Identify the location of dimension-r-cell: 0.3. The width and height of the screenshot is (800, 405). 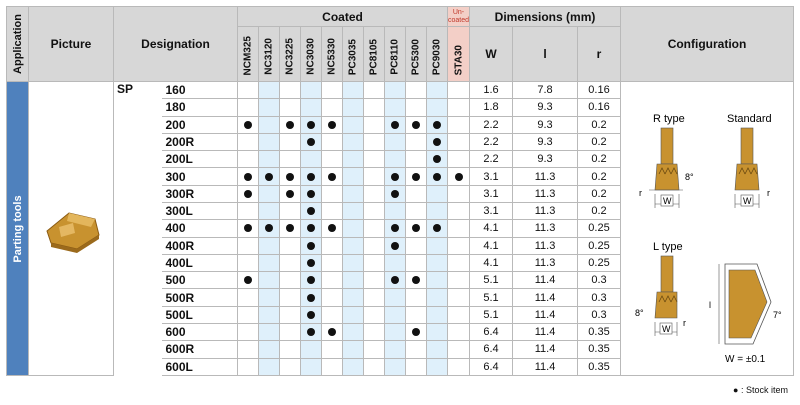
(599, 280).